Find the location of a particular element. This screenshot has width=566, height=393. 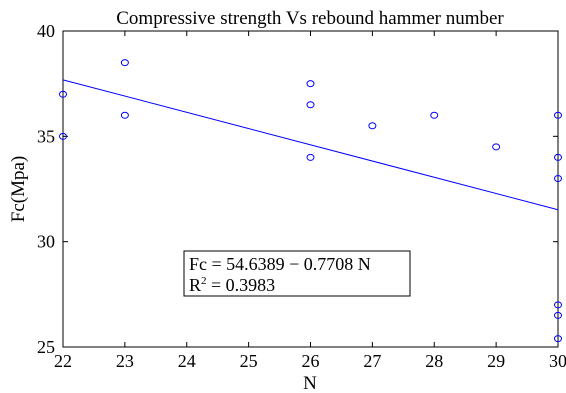

x-tick-label: 24 is located at coordinates (187, 361).